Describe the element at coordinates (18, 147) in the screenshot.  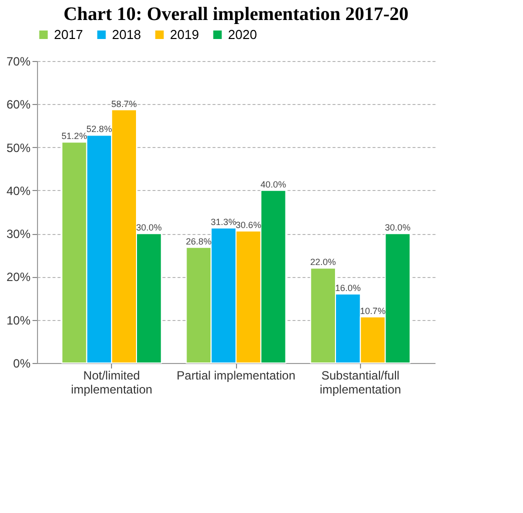
I see `y-tick-label: 50%` at that location.